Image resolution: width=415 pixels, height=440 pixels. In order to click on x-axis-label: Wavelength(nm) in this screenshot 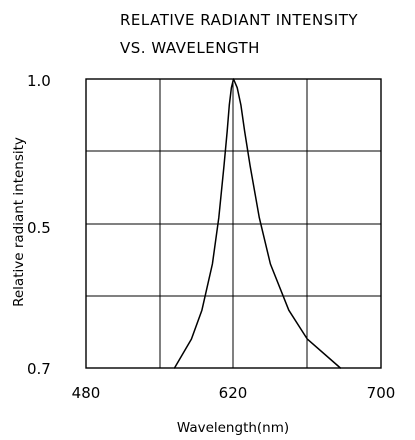, I will do `click(233, 428)`.